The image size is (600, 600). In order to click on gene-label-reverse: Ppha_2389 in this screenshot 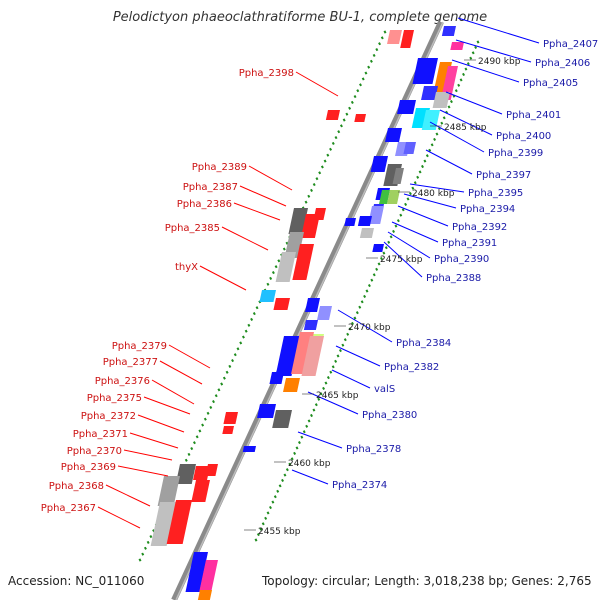, I will do `click(219, 167)`.